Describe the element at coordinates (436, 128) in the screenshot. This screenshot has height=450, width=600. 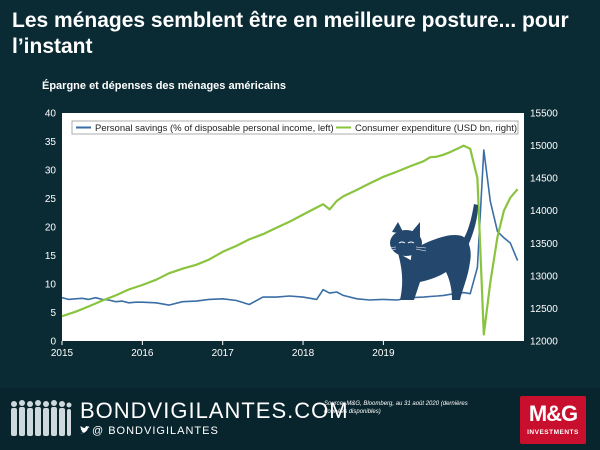
I see `legend-label-expenditure: Consumer expenditure (USD bn, right)` at that location.